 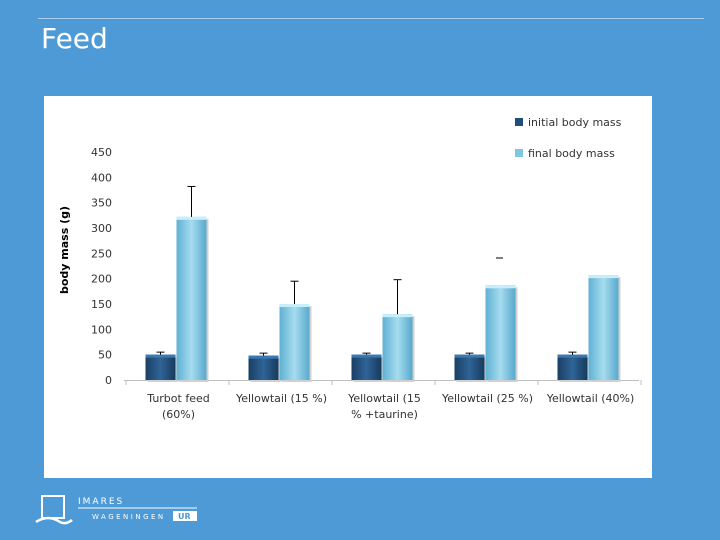 I want to click on logo-emblem-icon, so click(x=54, y=510).